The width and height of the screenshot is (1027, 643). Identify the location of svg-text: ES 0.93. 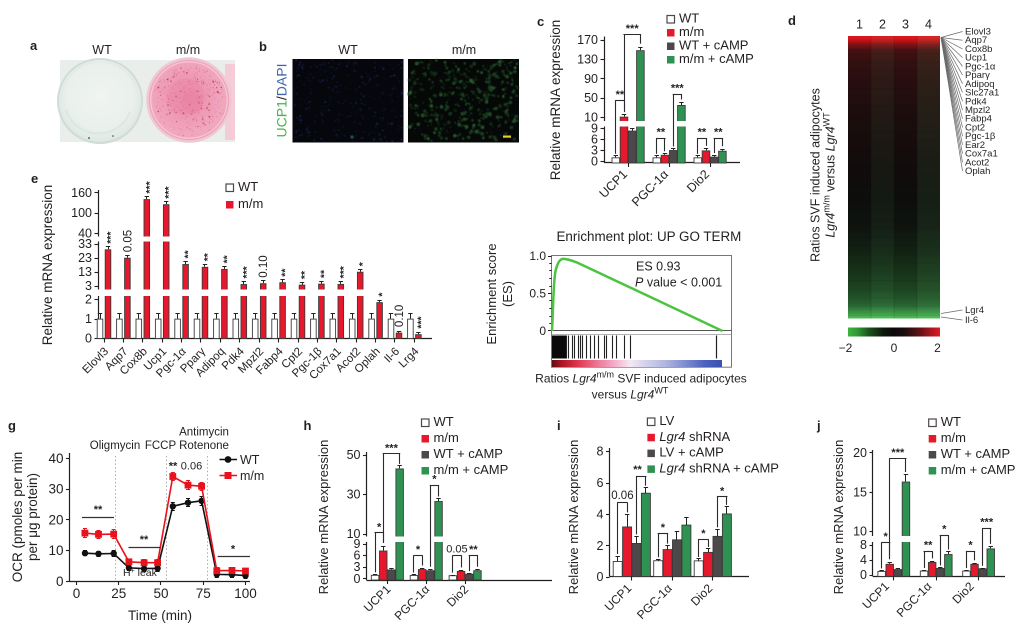
(658, 267).